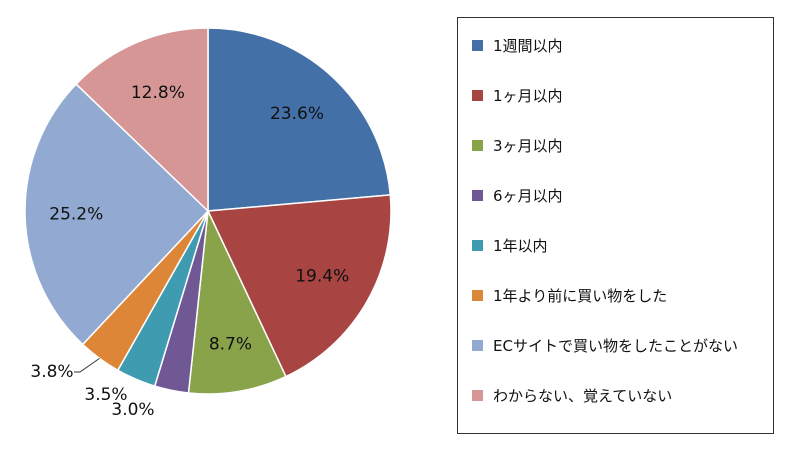 The width and height of the screenshot is (800, 455). I want to click on leader-lines, so click(87, 365).